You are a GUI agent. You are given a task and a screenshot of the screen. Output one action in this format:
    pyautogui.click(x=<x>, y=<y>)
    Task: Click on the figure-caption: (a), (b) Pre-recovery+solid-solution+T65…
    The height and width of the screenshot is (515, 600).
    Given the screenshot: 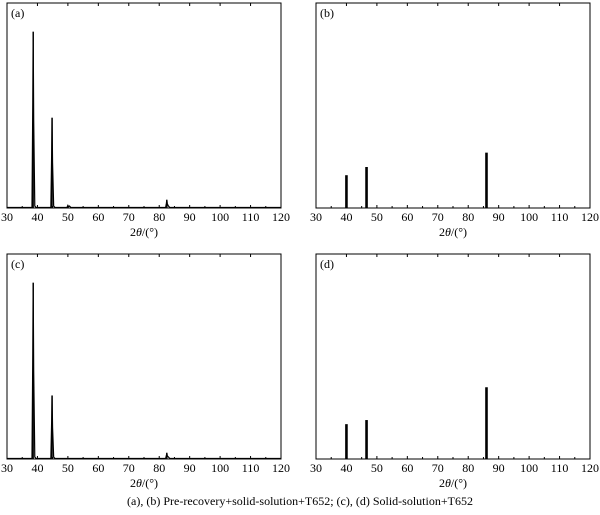 What is the action you would take?
    pyautogui.click(x=300, y=501)
    